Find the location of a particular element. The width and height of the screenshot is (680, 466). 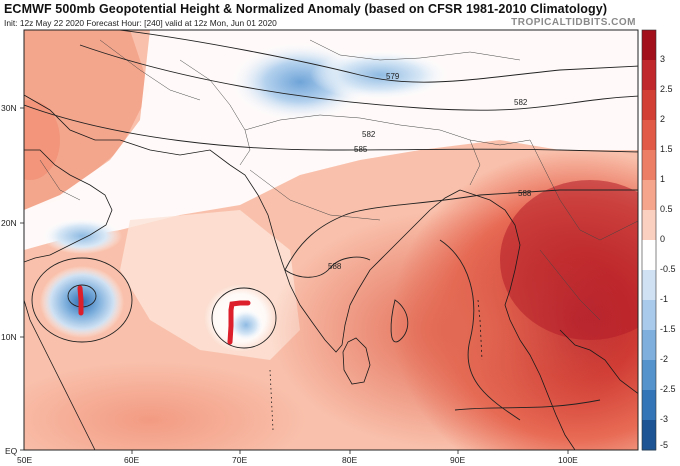

coast-malaya is located at coordinates (547, 394).